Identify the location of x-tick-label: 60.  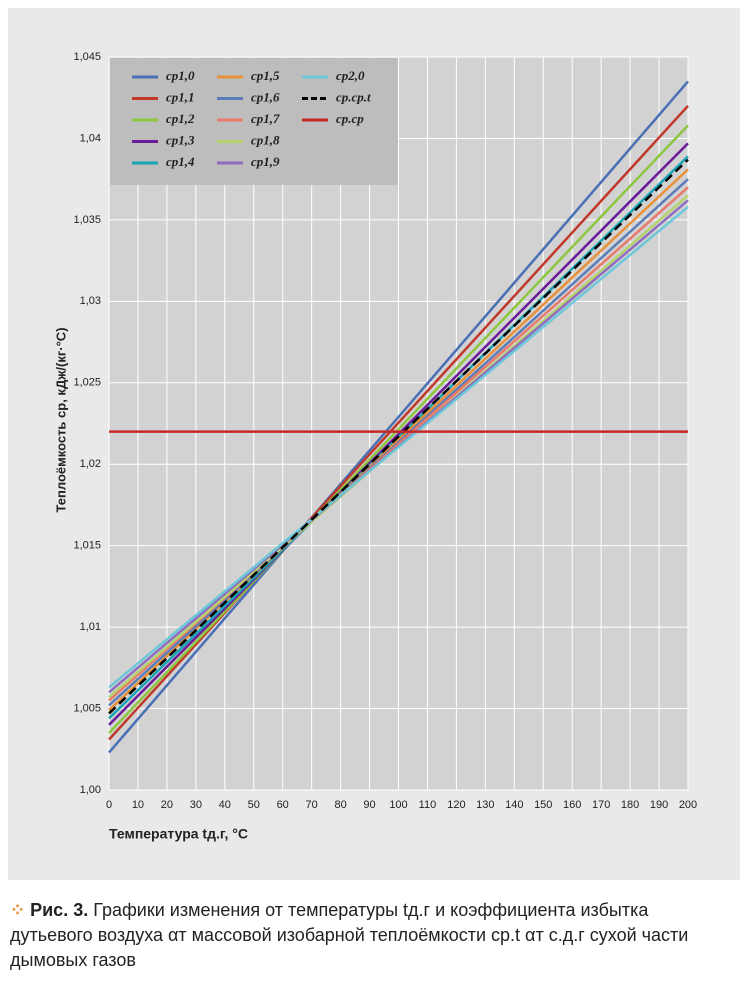
(283, 805).